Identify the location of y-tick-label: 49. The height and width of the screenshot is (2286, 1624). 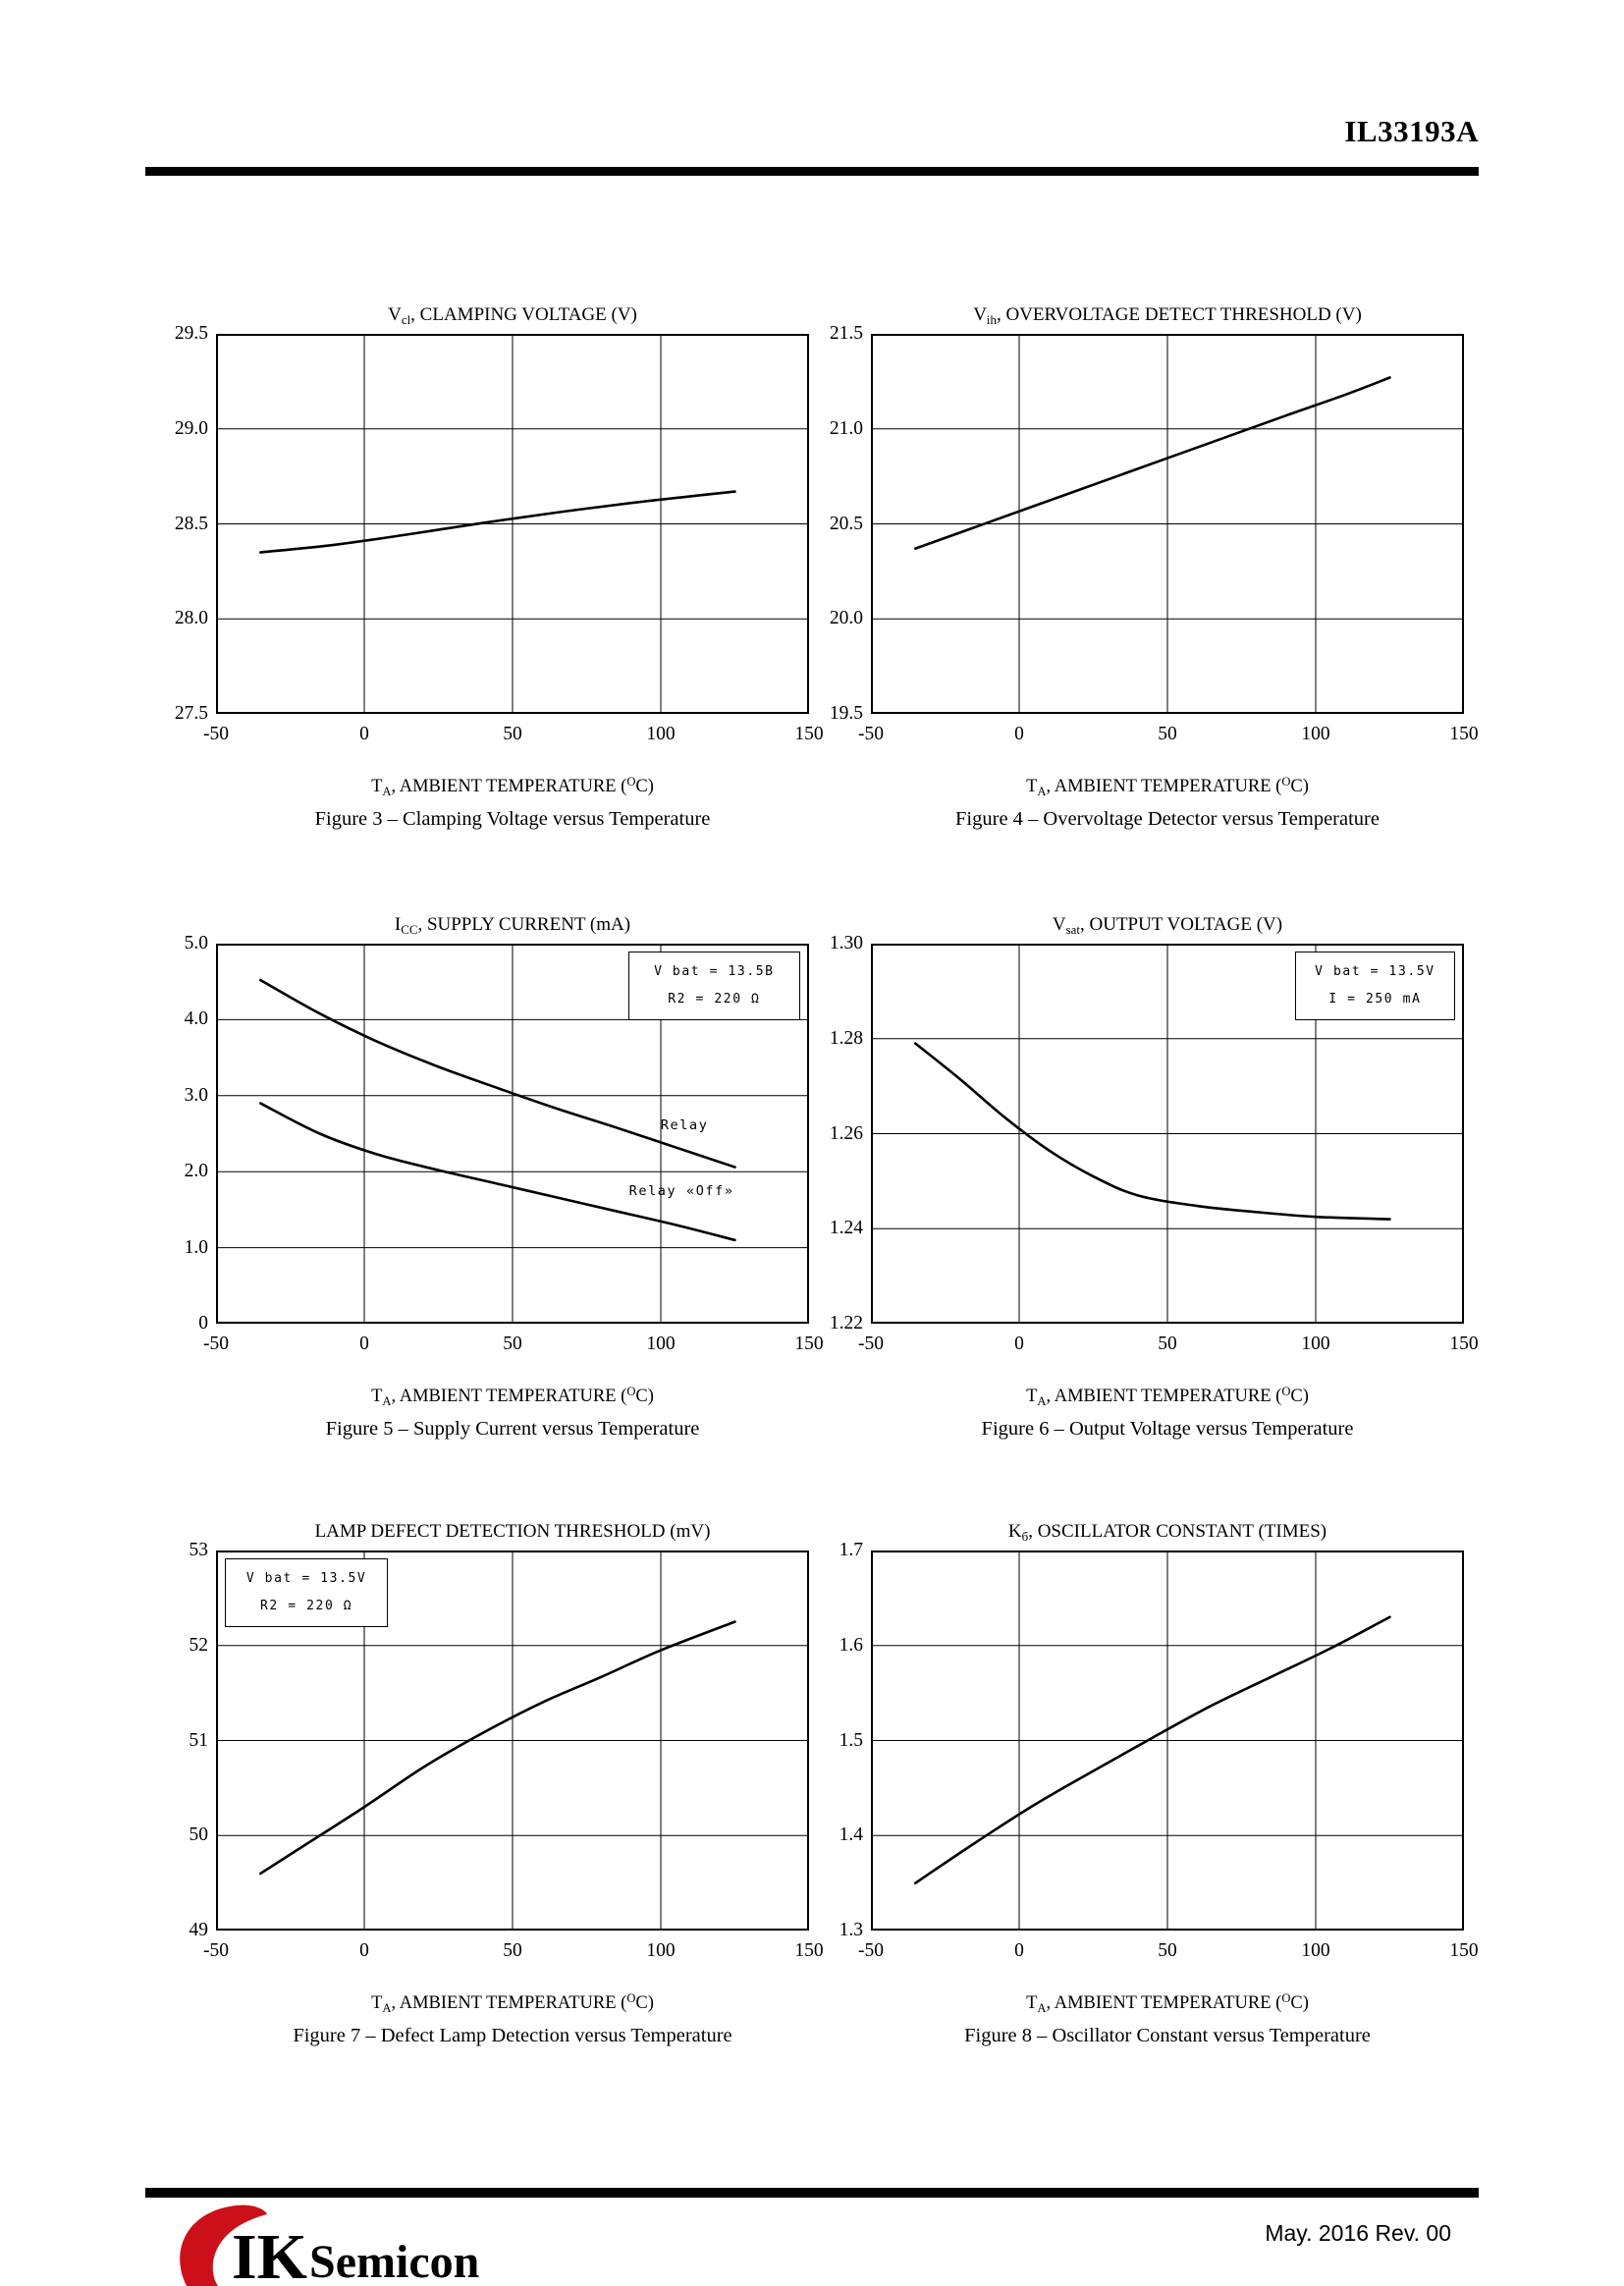
(199, 1930).